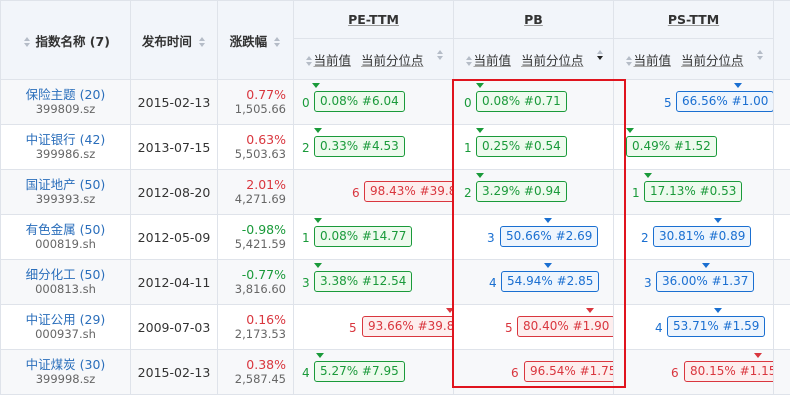 The image size is (790, 409). What do you see at coordinates (515, 373) in the screenshot?
I see `pb-rank: 6` at bounding box center [515, 373].